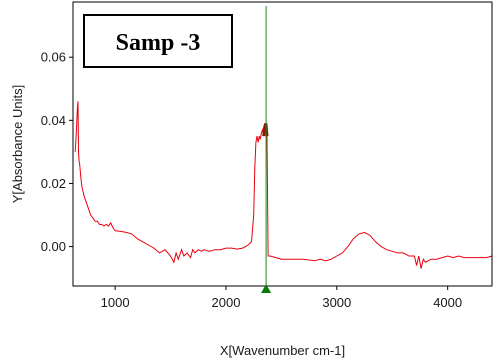 The width and height of the screenshot is (493, 360). I want to click on x-tick-label: 4000, so click(447, 302).